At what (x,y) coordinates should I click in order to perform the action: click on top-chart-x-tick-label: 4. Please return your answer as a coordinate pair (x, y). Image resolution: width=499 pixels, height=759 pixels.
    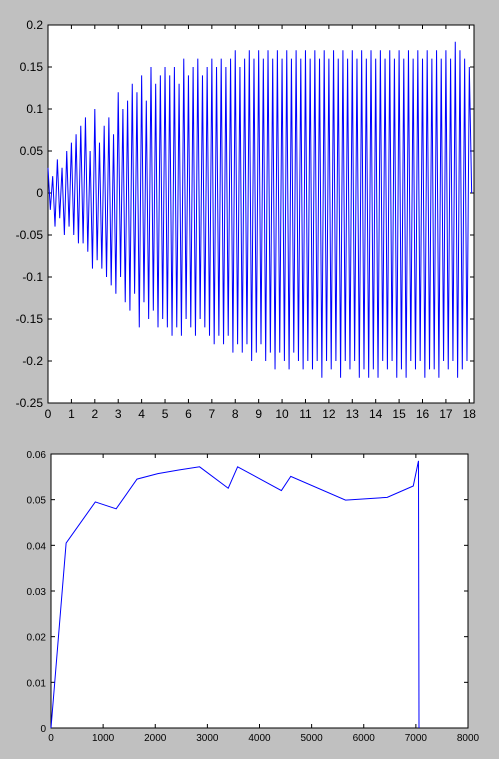
    Looking at the image, I should click on (141, 414).